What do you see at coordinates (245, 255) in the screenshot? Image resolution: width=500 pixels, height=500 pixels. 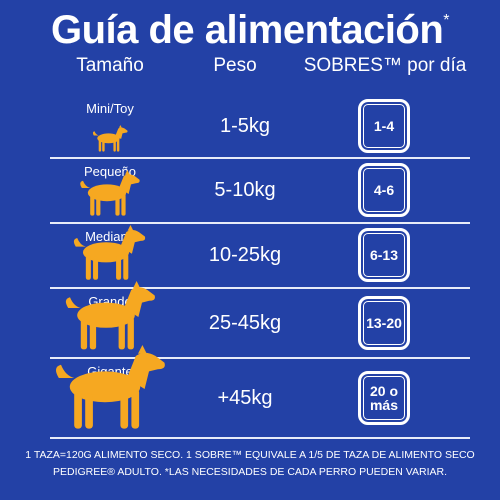 I see `weight-label: 10-25kg` at bounding box center [245, 255].